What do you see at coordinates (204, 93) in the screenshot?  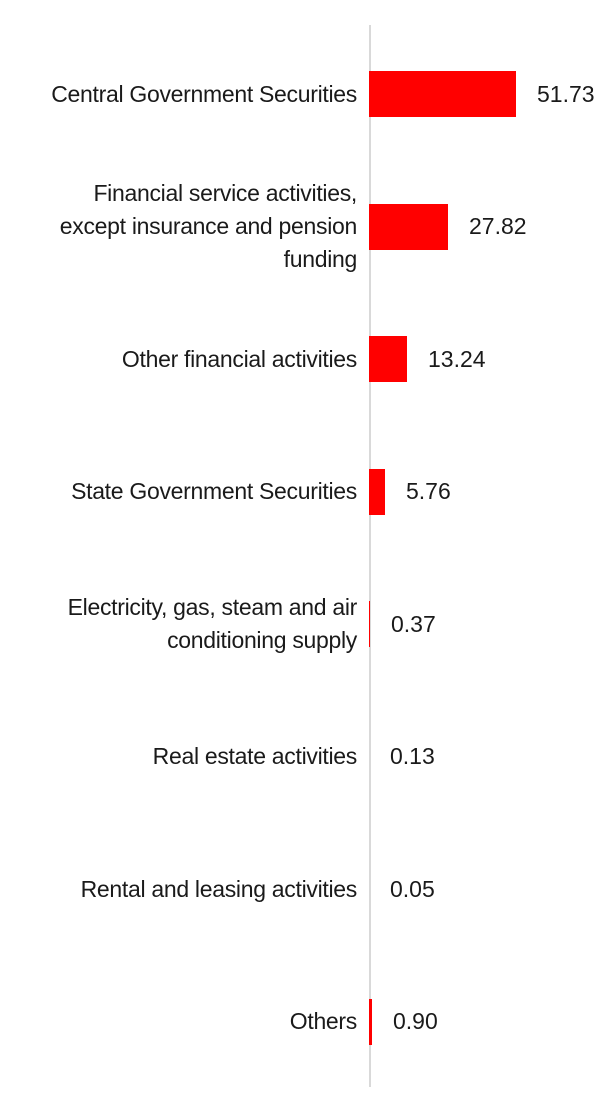 I see `category-label: Central Government Securities` at bounding box center [204, 93].